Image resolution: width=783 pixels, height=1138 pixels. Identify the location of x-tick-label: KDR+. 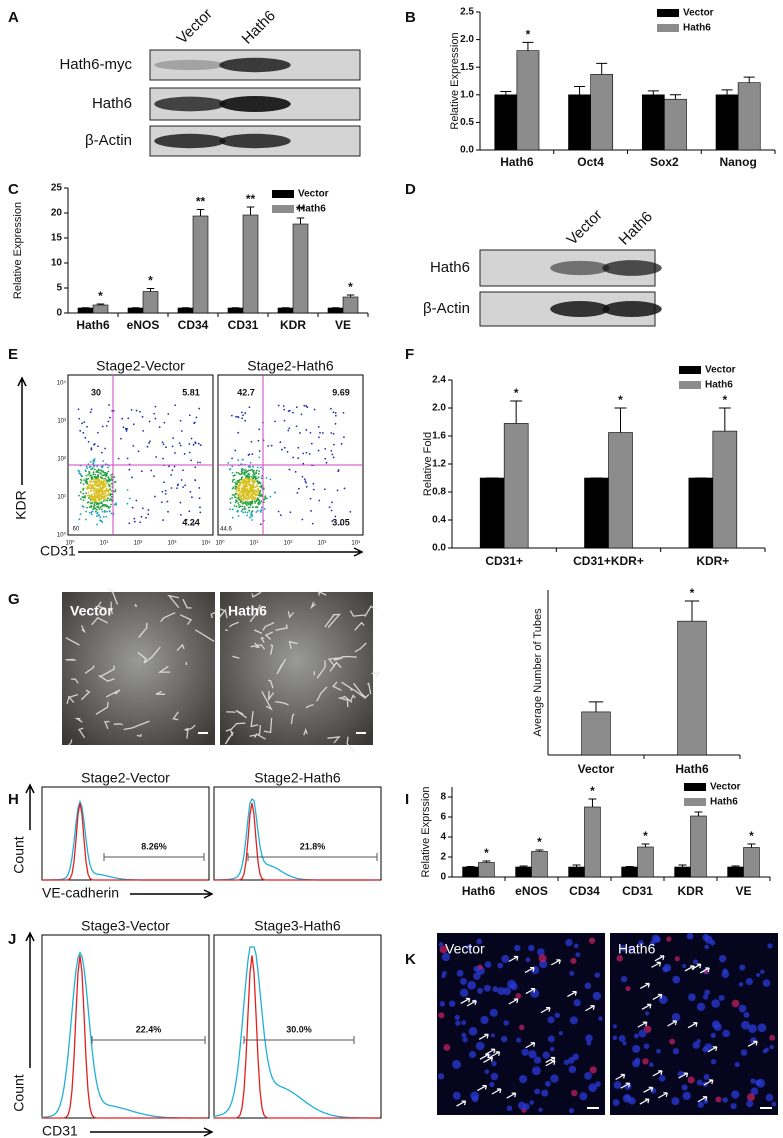
(712, 561).